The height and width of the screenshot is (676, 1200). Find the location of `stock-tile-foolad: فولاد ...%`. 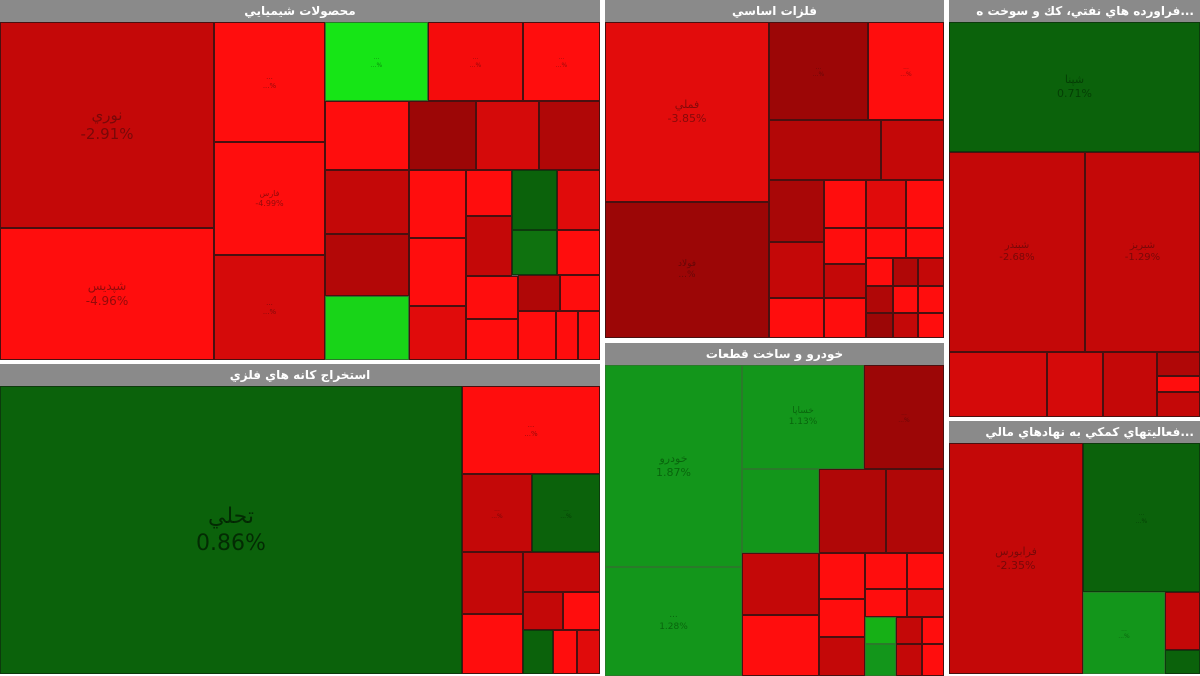

stock-tile-foolad: فولاد ...% is located at coordinates (687, 270).